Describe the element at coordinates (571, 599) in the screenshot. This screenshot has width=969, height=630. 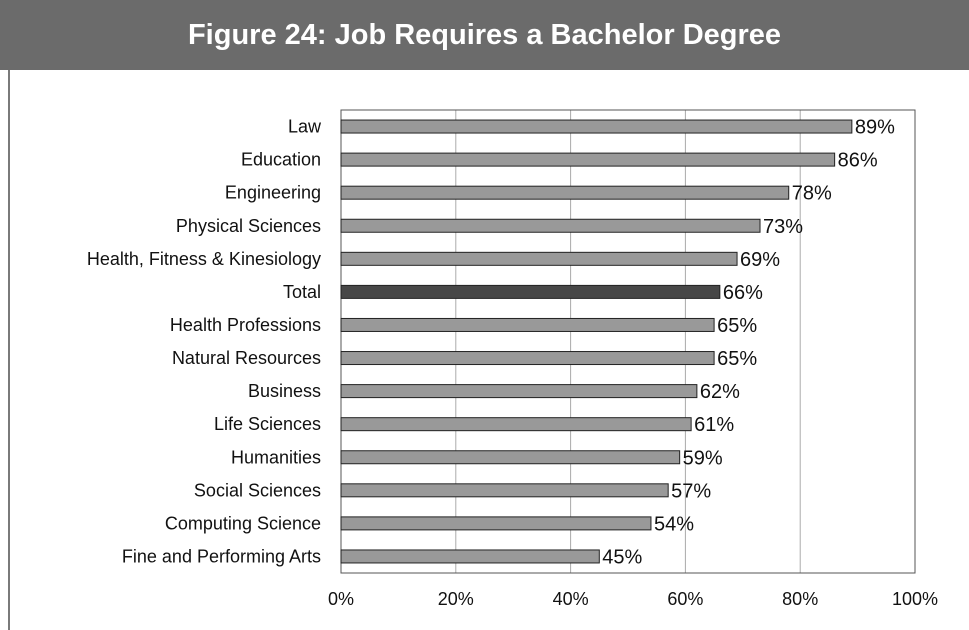
I see `x-tick-label: 40%` at that location.